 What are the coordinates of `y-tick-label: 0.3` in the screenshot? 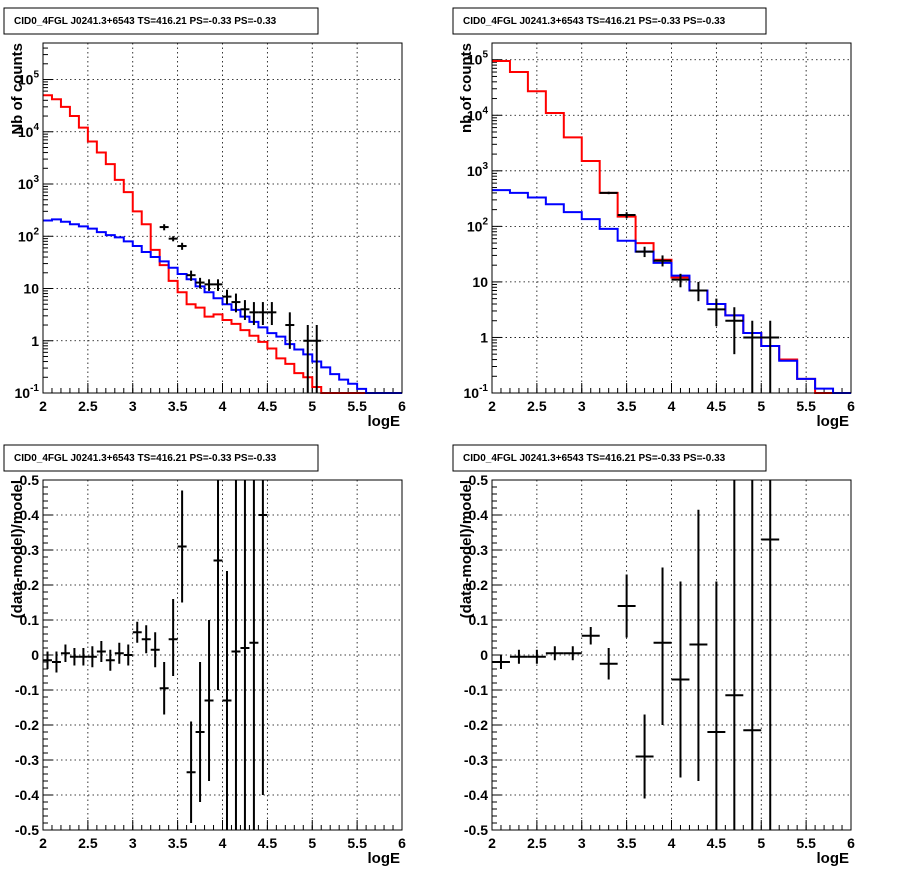 It's located at (479, 550).